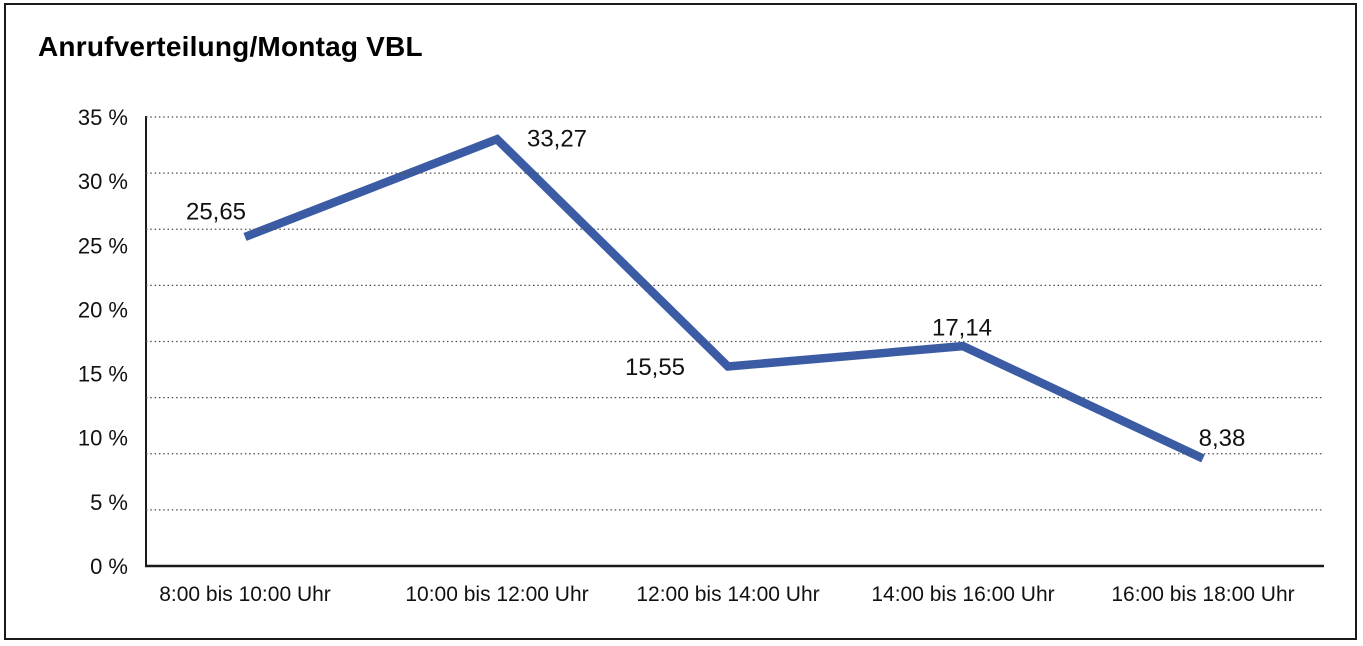 This screenshot has height=646, width=1363. I want to click on data-point-label: 15,55, so click(655, 367).